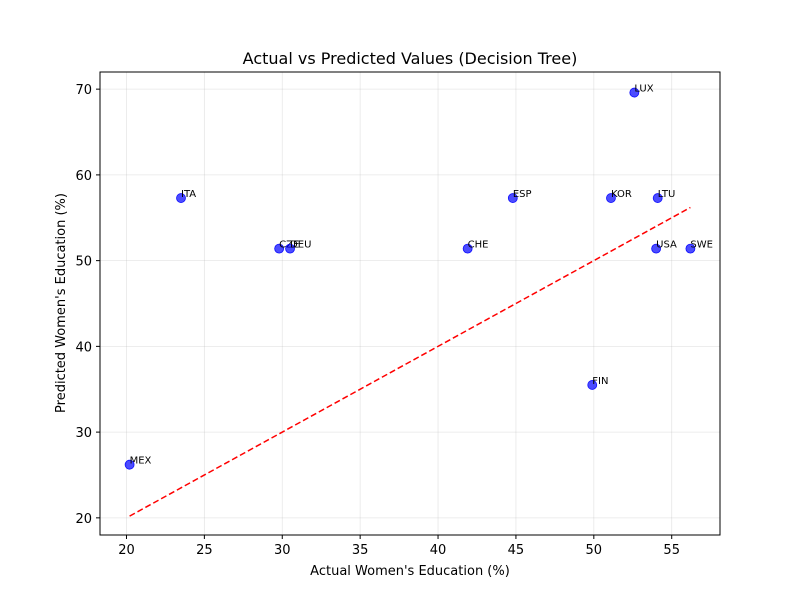 The height and width of the screenshot is (600, 800). What do you see at coordinates (126, 550) in the screenshot?
I see `x-tick-label: 20` at bounding box center [126, 550].